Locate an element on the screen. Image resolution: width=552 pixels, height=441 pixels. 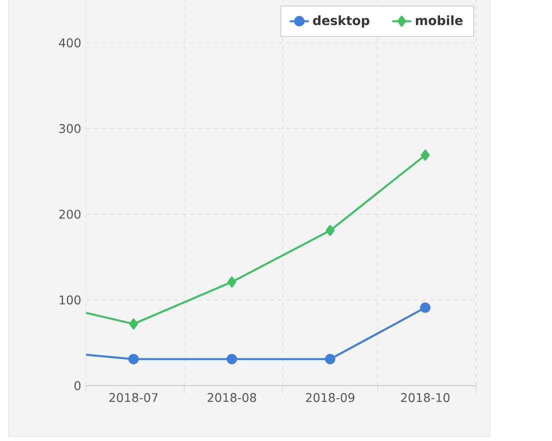
legend-label: mobile is located at coordinates (439, 20).